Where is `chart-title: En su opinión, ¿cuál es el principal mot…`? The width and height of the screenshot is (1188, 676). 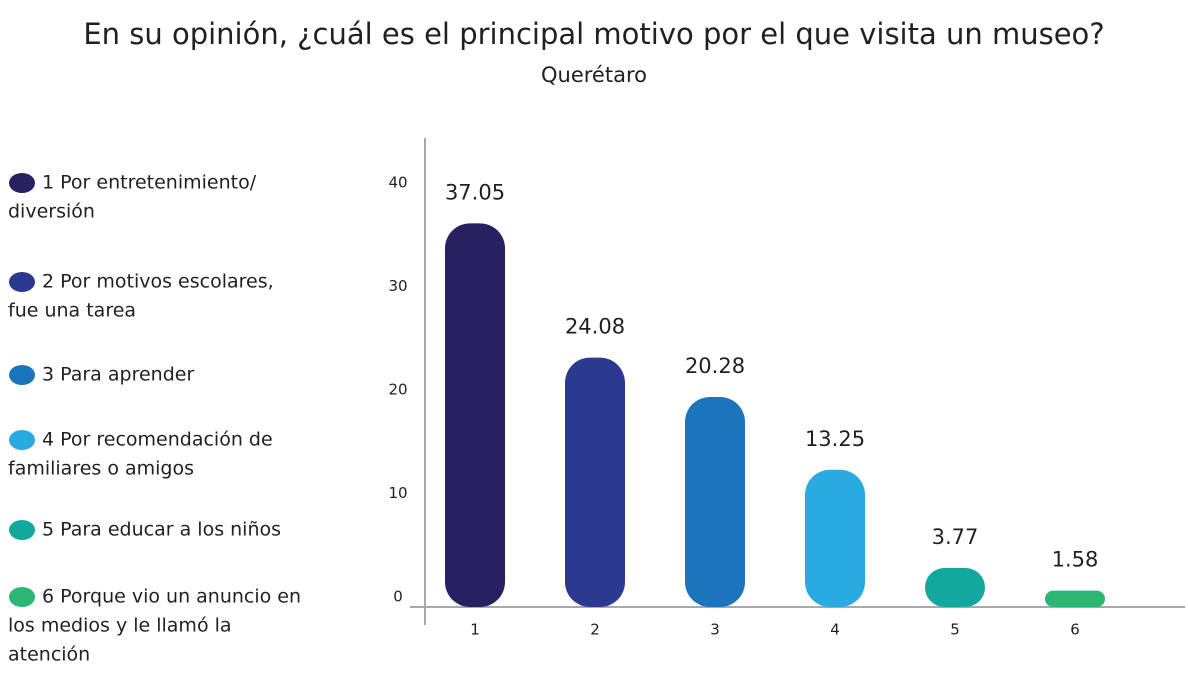 chart-title: En su opinión, ¿cuál es el principal mot… is located at coordinates (593, 34).